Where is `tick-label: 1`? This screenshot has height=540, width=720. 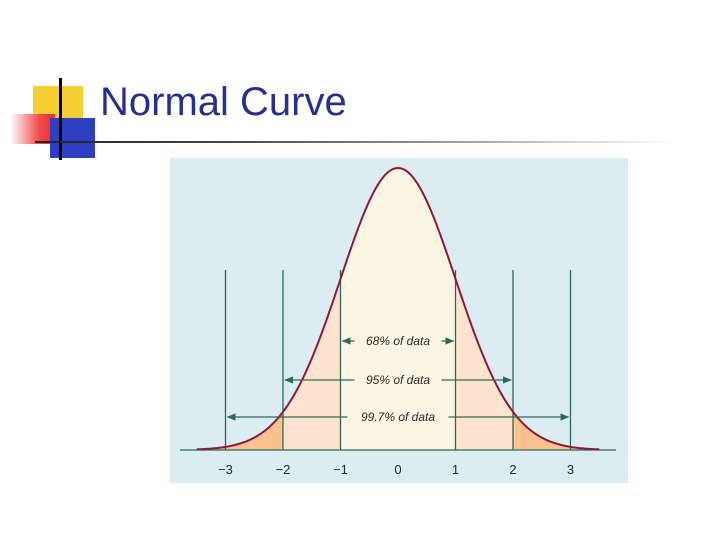 tick-label: 1 is located at coordinates (455, 469).